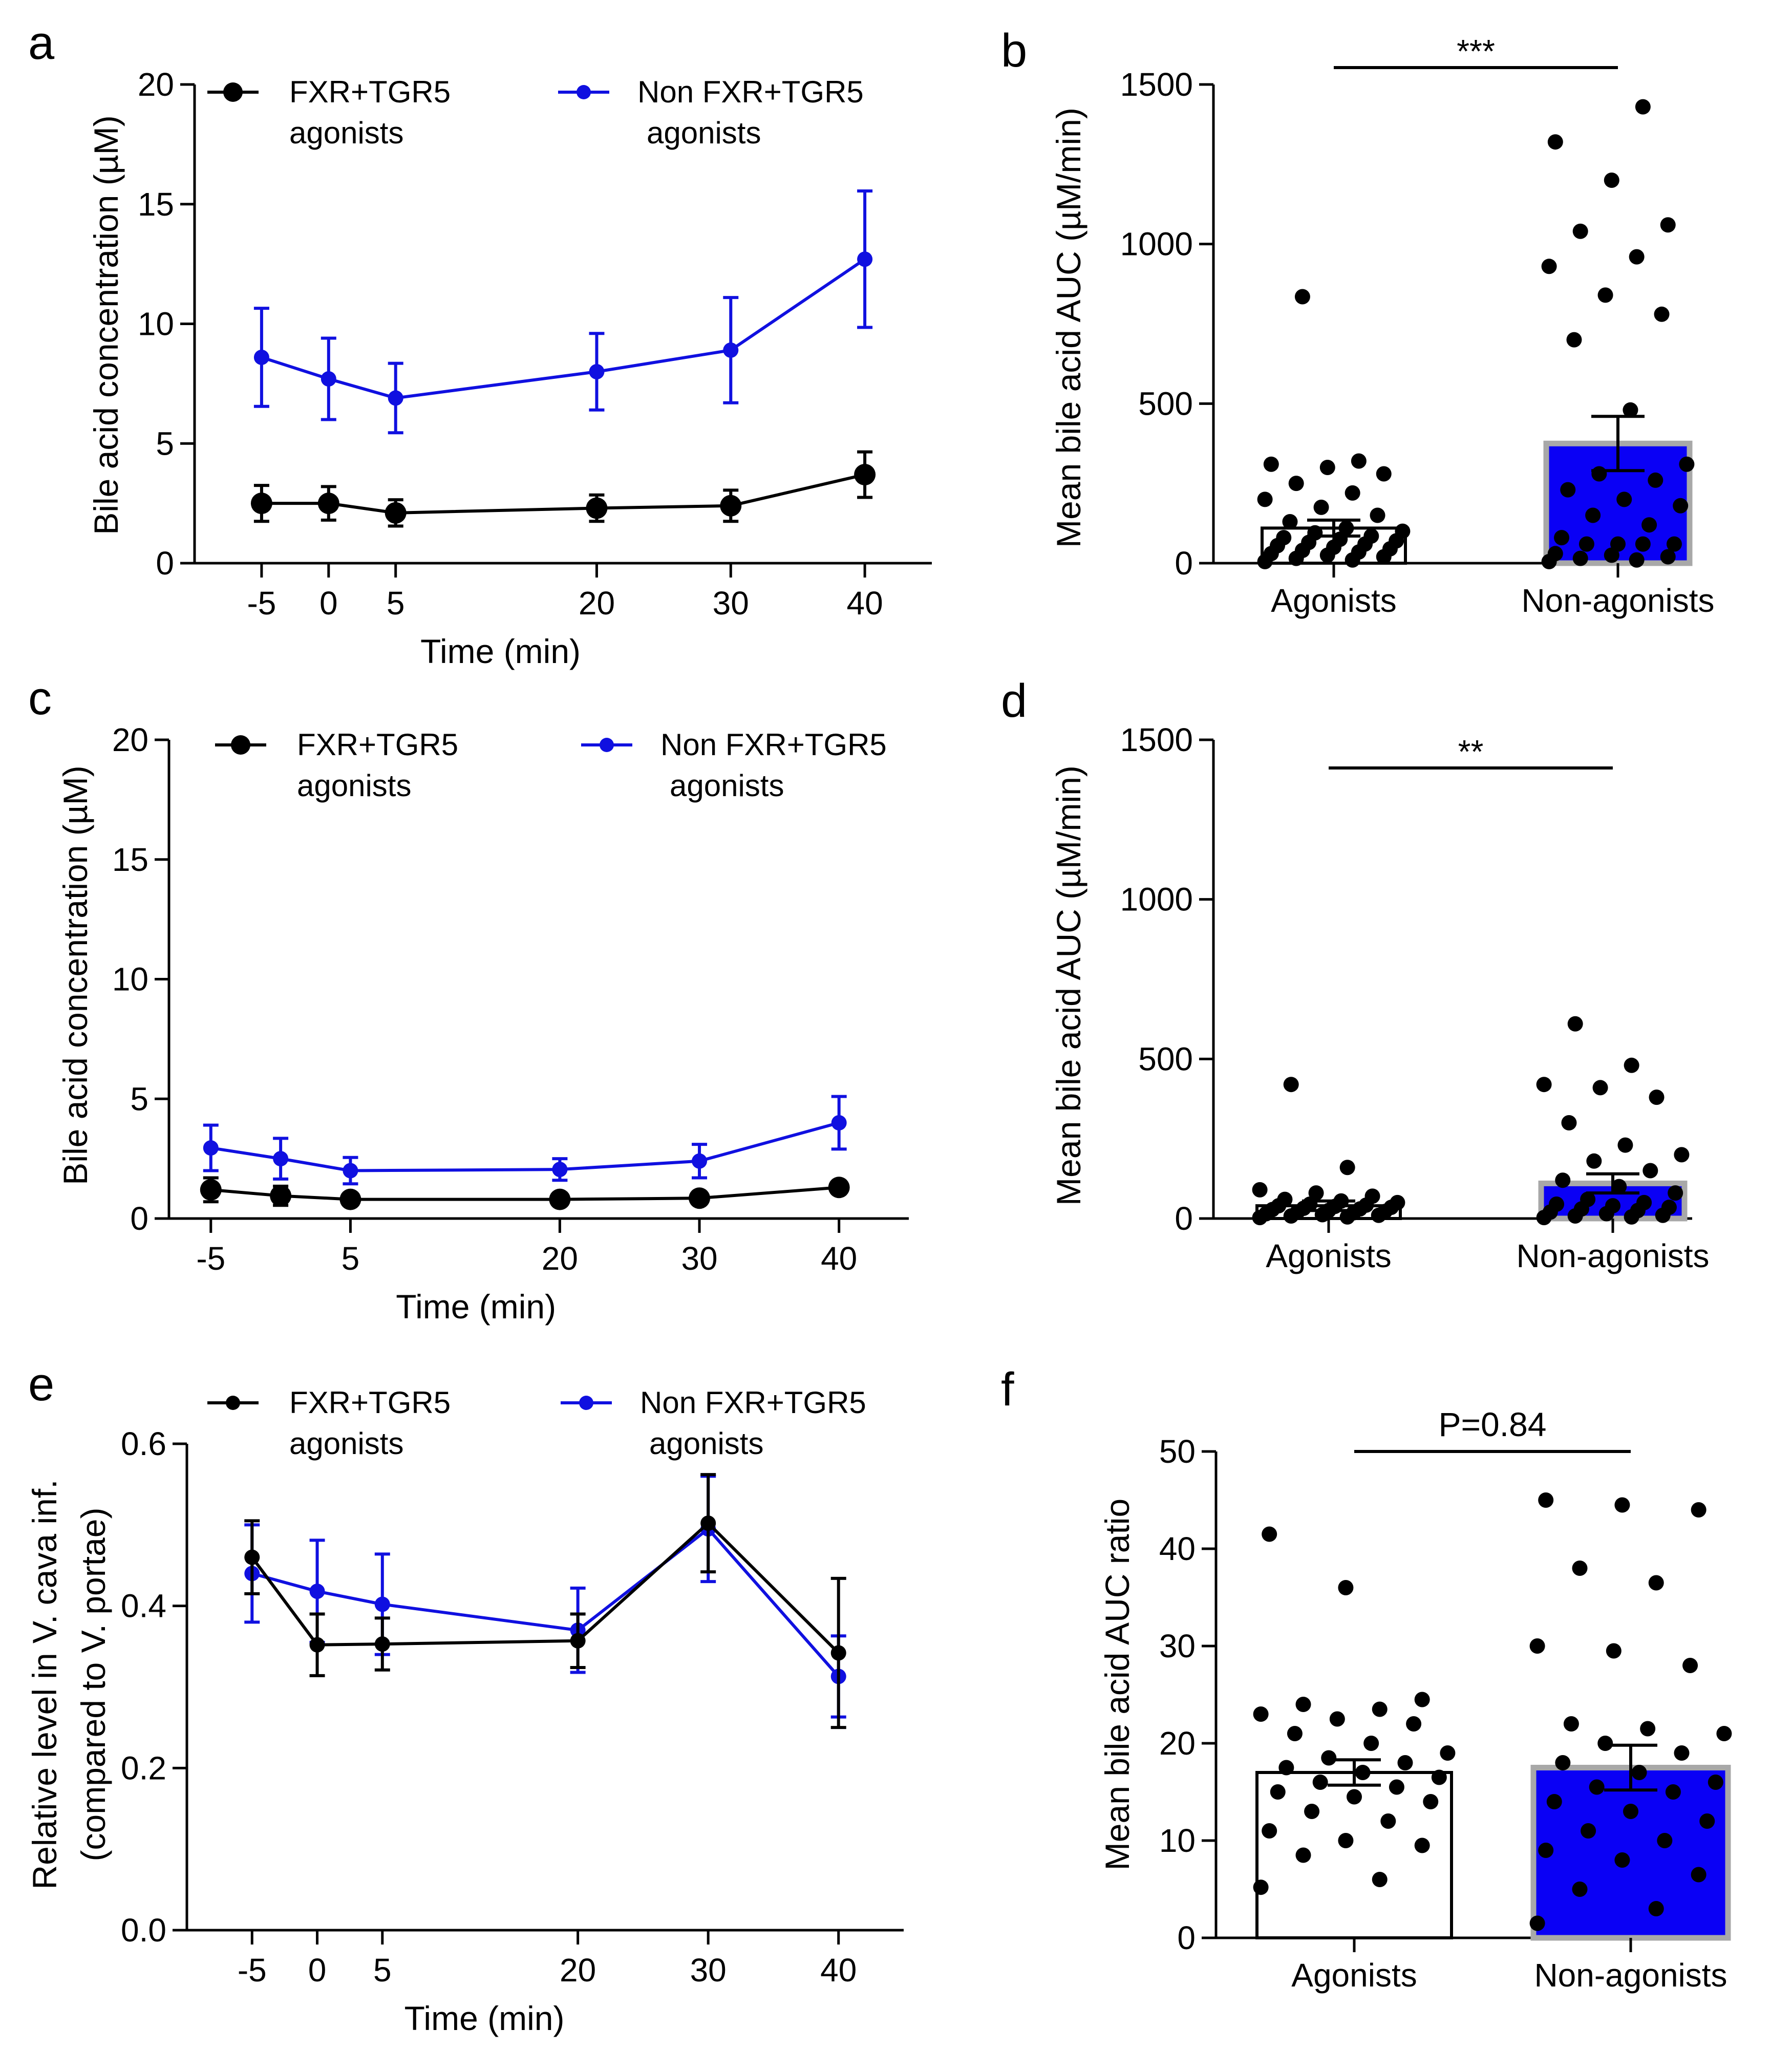 The height and width of the screenshot is (2051, 1792). I want to click on panel-e-y-label-2: (compared to V. portae), so click(93, 1685).